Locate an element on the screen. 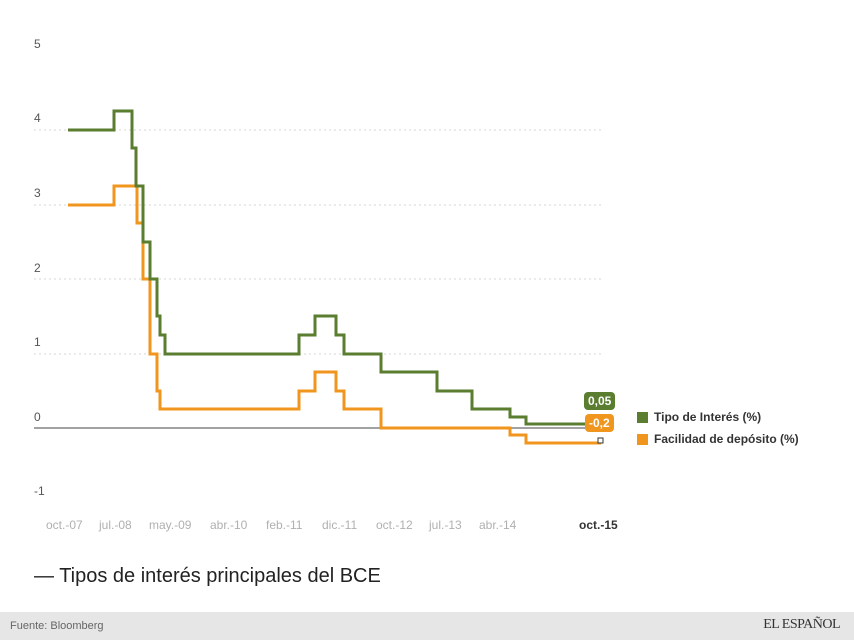  legend-label: Tipo de Interés (%) is located at coordinates (708, 417).